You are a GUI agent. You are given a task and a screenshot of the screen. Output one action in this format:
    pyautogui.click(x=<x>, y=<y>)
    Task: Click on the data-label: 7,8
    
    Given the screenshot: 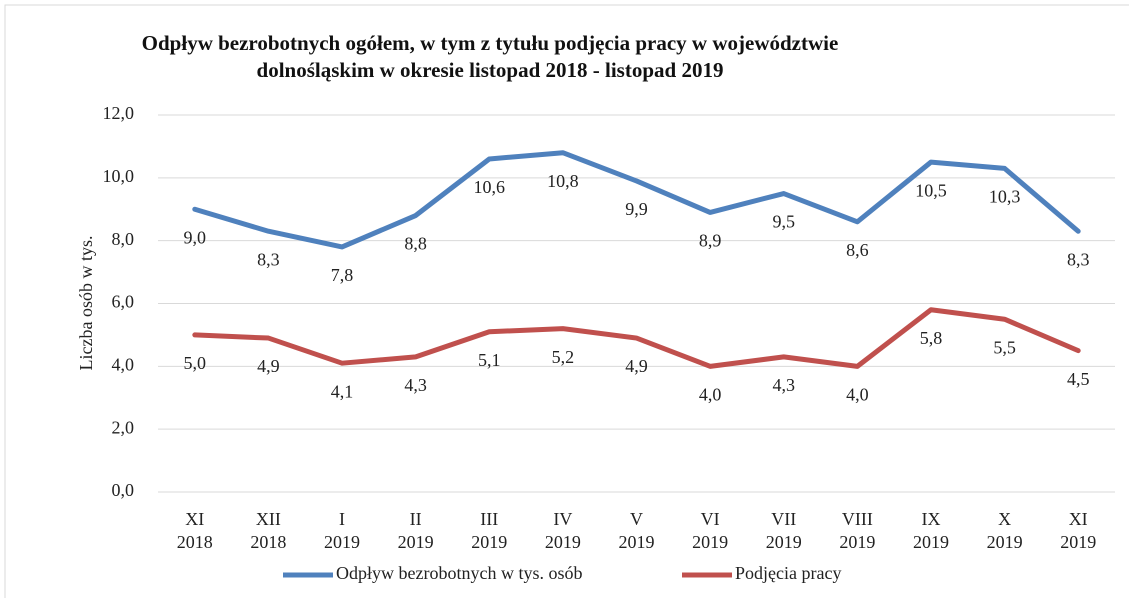 What is the action you would take?
    pyautogui.click(x=342, y=275)
    